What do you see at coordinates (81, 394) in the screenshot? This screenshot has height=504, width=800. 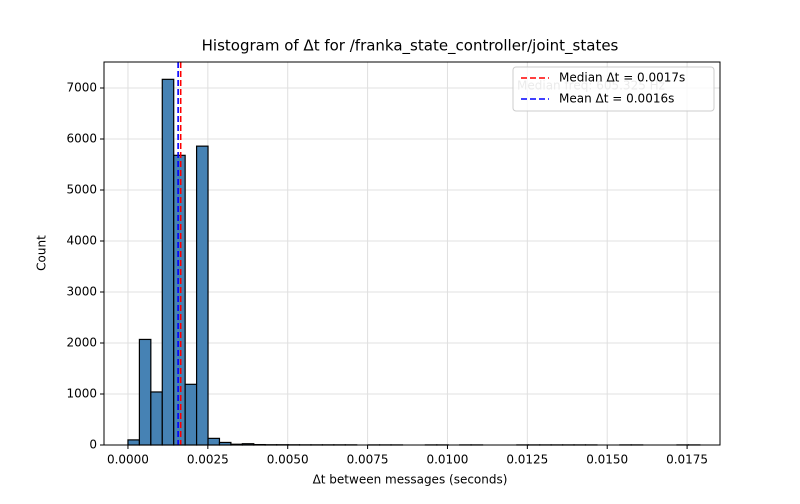 I see `y-tick-label: 1000` at bounding box center [81, 394].